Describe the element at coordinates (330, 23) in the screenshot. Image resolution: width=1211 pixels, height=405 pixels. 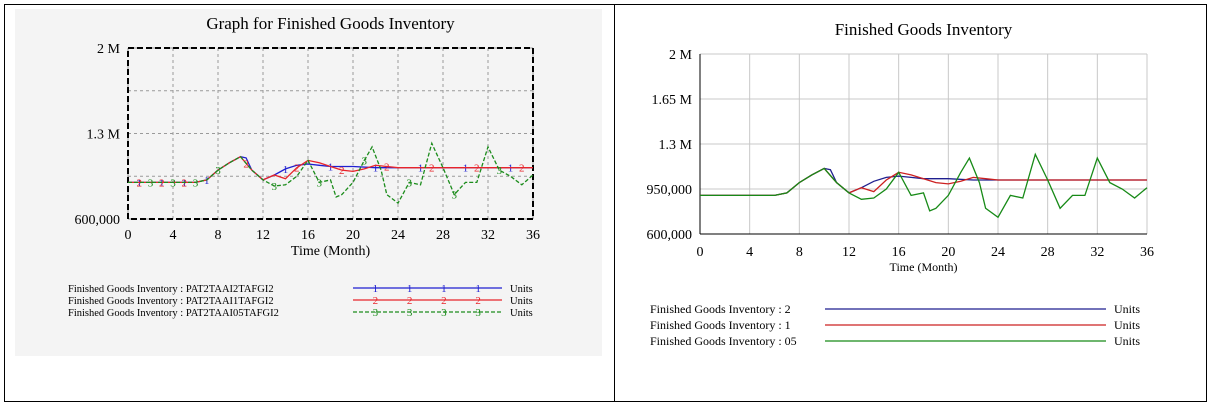
I see `chart-title: Graph for Finished Goods Inventory` at that location.